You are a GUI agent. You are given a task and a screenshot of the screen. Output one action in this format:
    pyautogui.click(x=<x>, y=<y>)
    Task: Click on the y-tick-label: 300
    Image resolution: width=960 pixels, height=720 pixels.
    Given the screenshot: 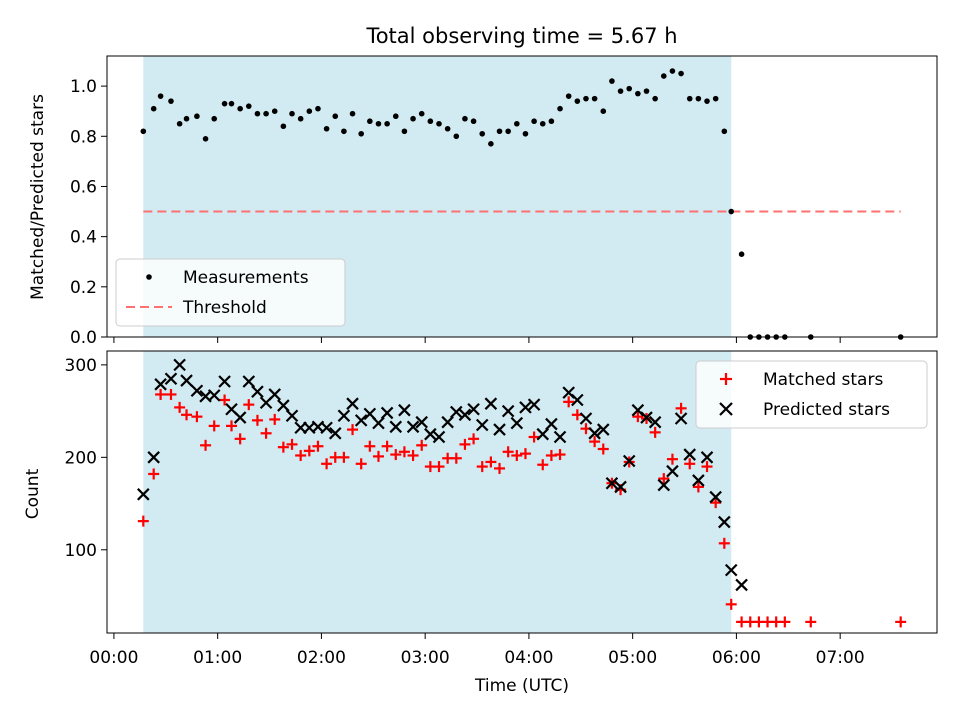 What is the action you would take?
    pyautogui.click(x=81, y=366)
    